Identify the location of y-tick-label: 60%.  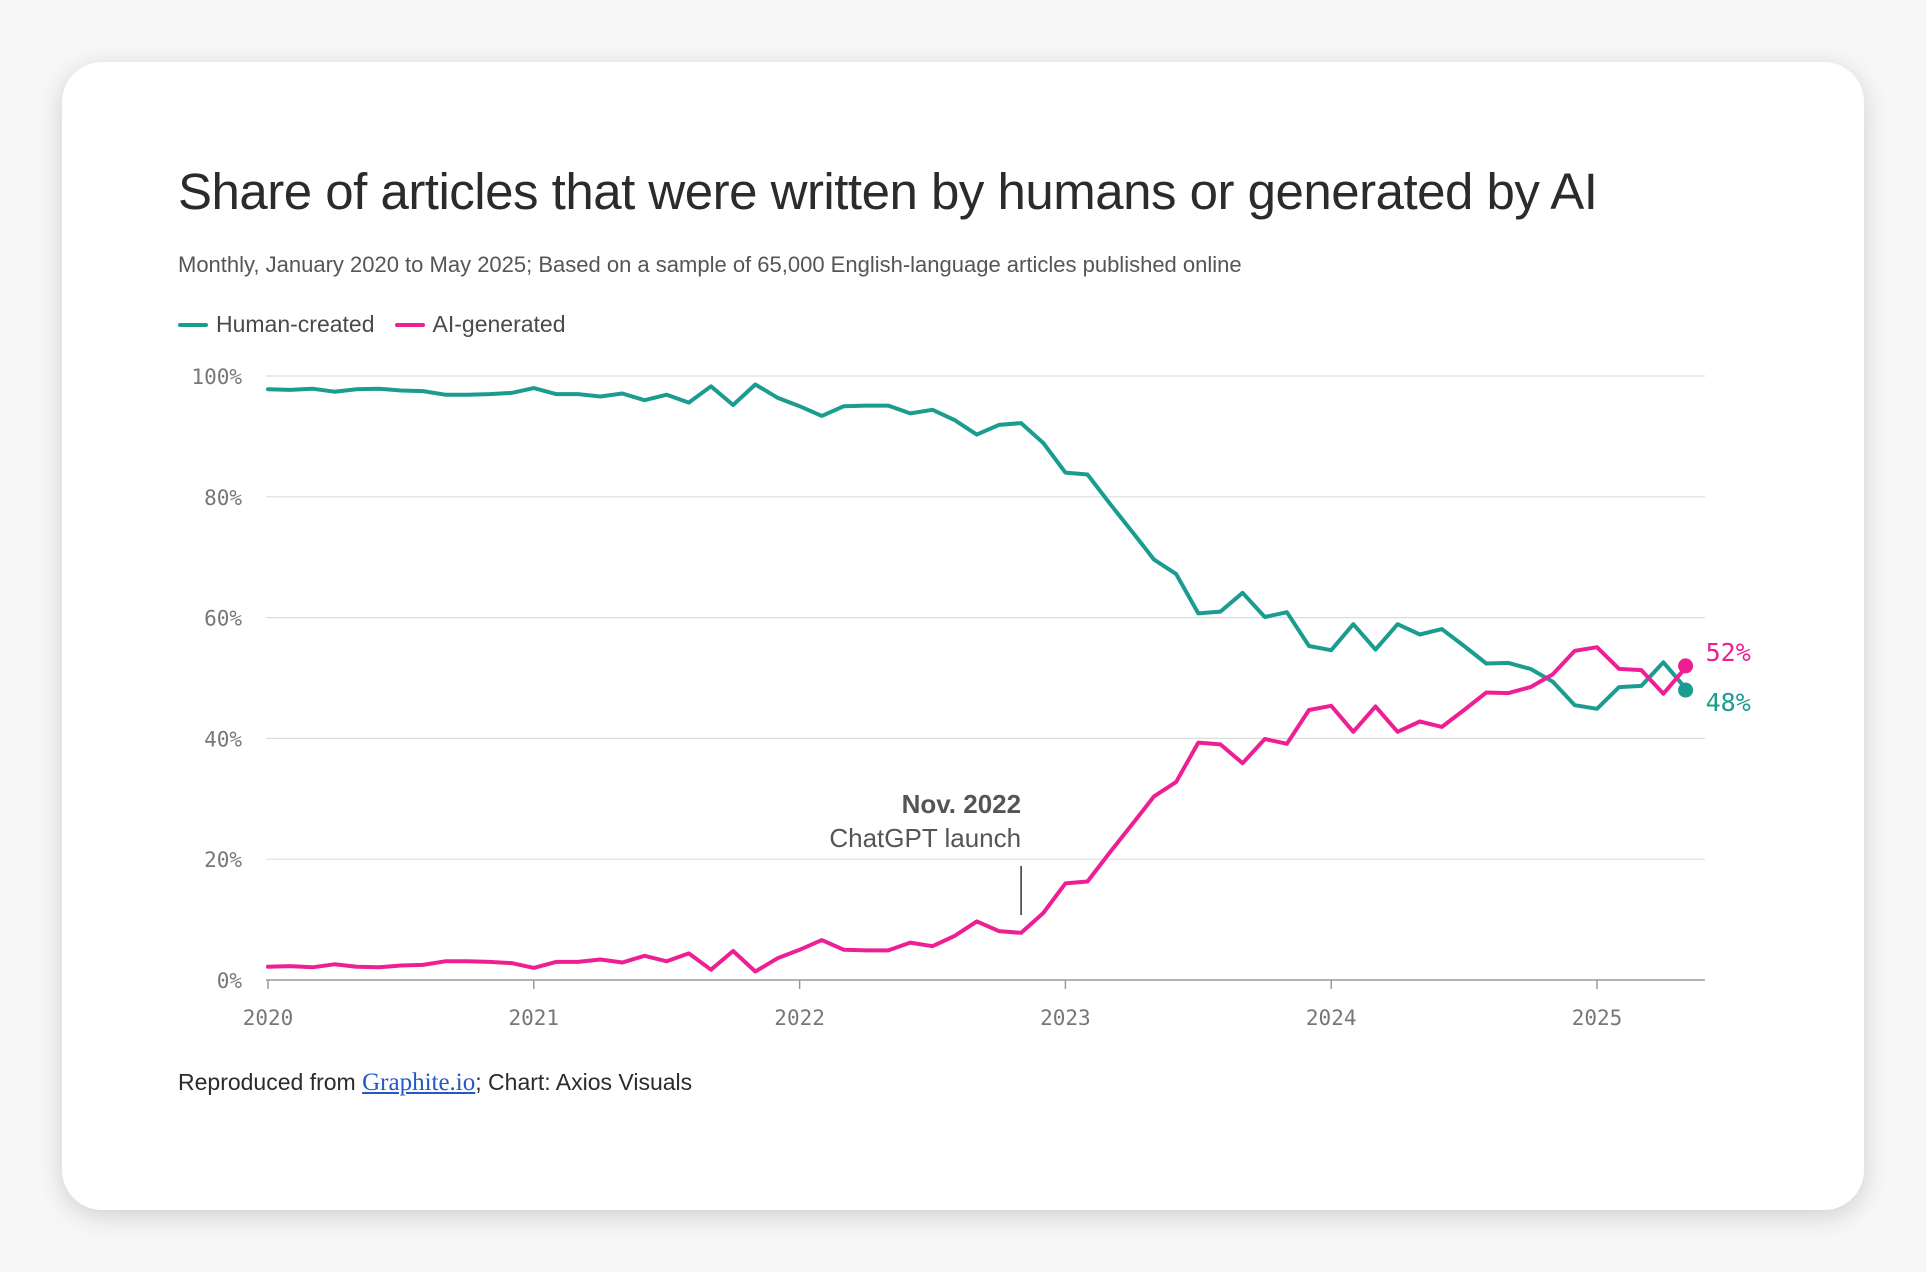
(223, 619).